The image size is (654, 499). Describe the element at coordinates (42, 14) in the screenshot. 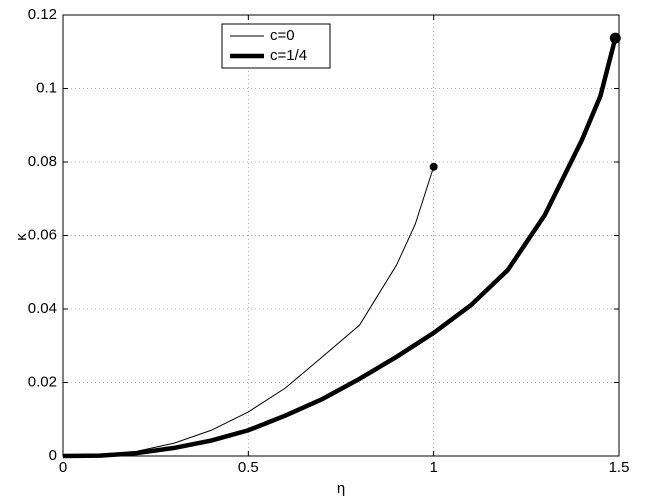

I see `y-tick-label: 0.12` at that location.